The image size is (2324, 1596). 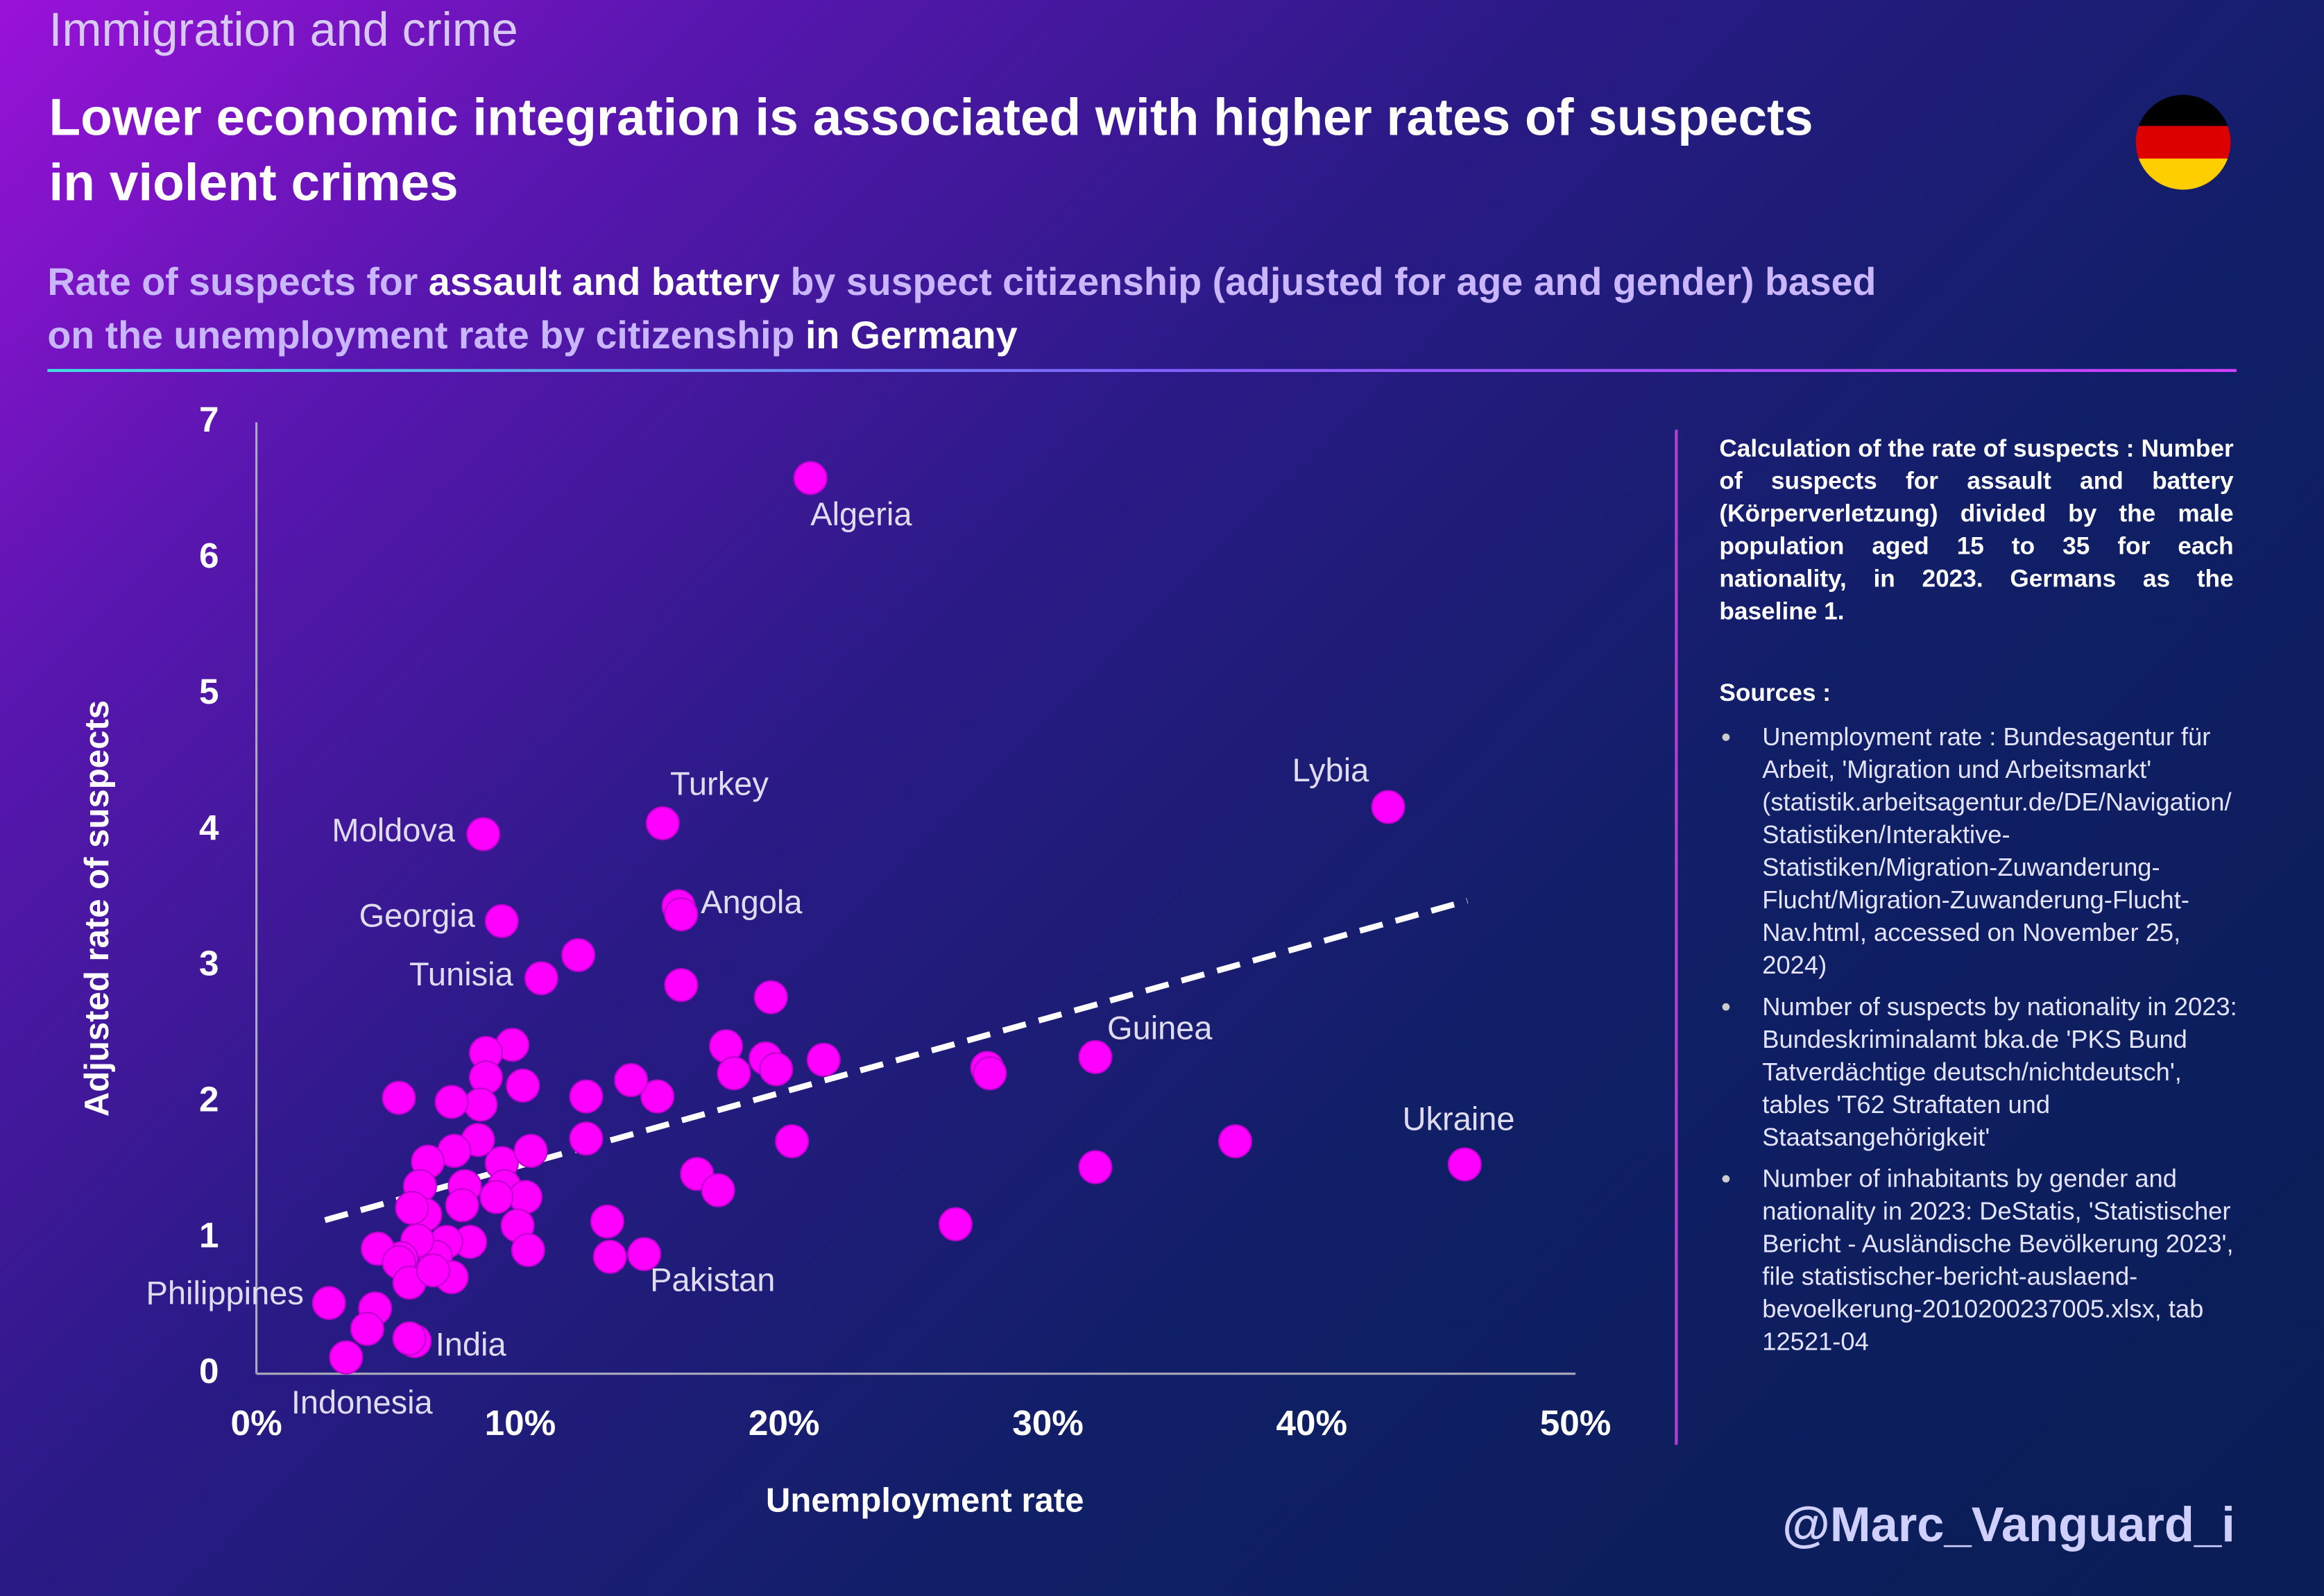 What do you see at coordinates (861, 513) in the screenshot?
I see `point-label: Algeria` at bounding box center [861, 513].